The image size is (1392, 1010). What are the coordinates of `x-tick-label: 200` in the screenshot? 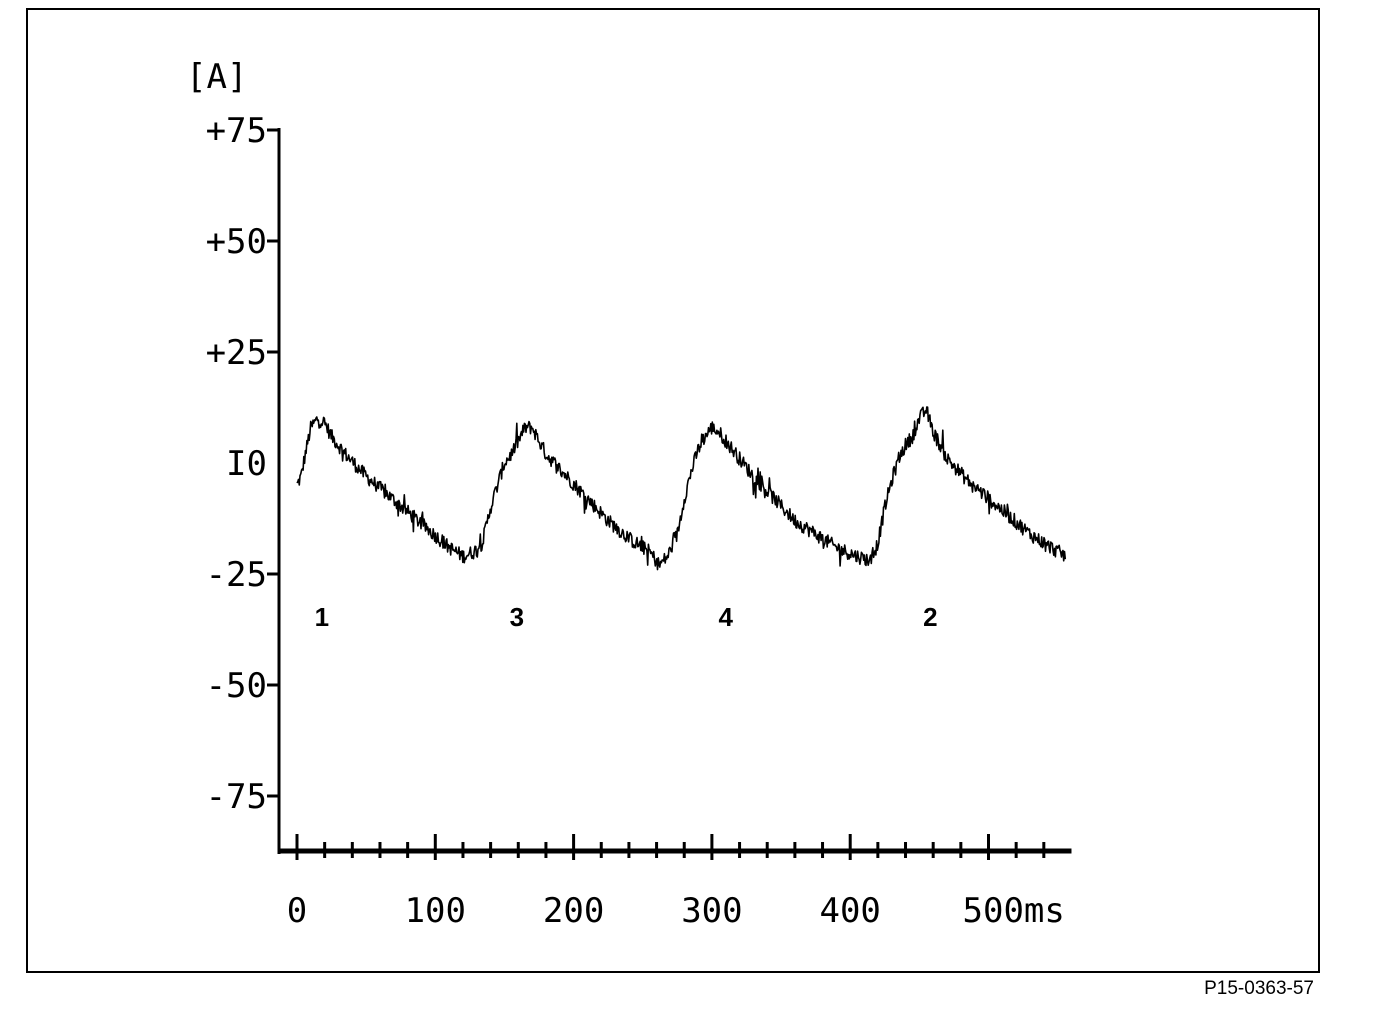 It's located at (573, 911).